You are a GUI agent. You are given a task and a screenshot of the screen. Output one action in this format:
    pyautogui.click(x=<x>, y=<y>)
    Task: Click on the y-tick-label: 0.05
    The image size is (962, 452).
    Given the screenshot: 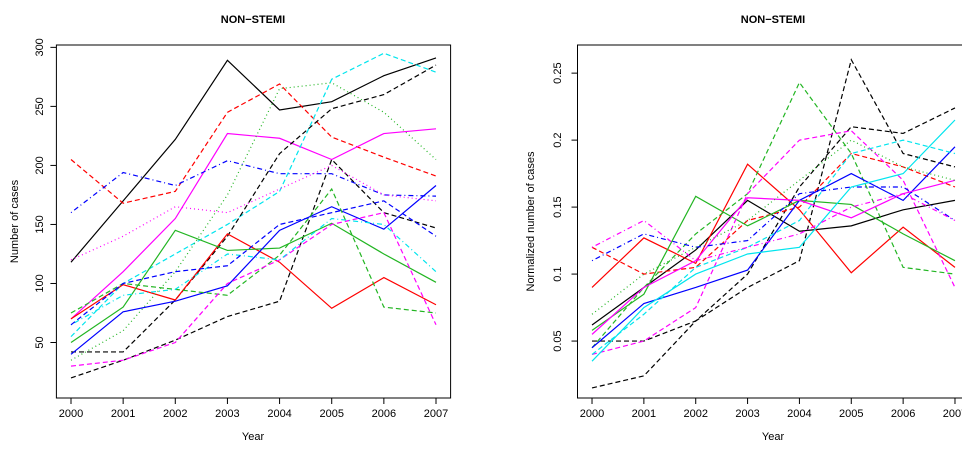 What is the action you would take?
    pyautogui.click(x=558, y=340)
    